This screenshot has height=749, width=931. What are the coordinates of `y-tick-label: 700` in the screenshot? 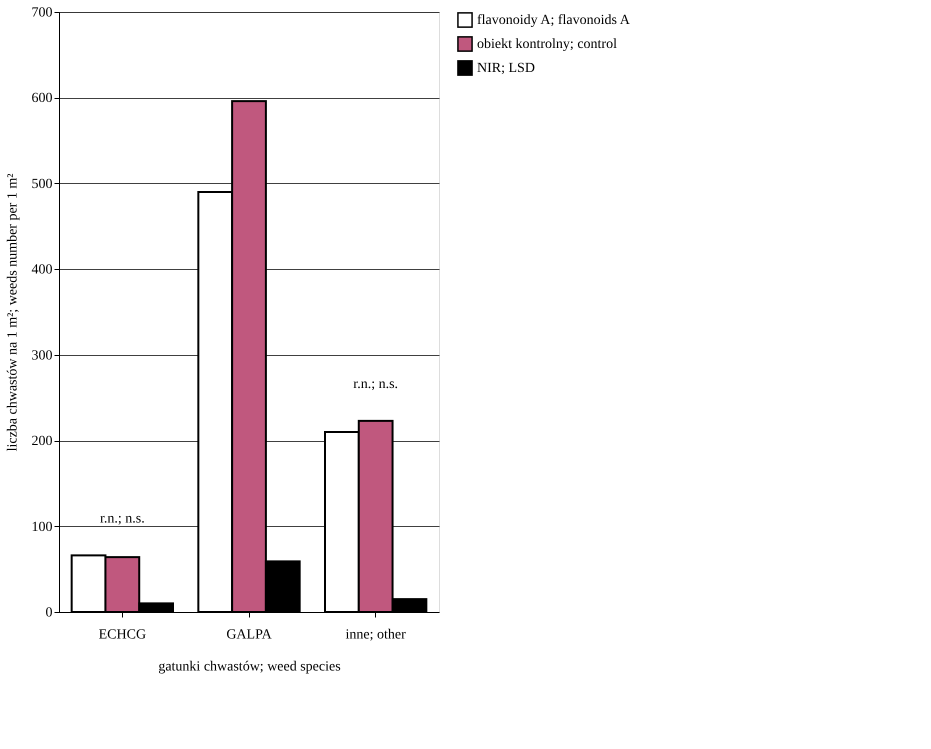 It's located at (42, 13).